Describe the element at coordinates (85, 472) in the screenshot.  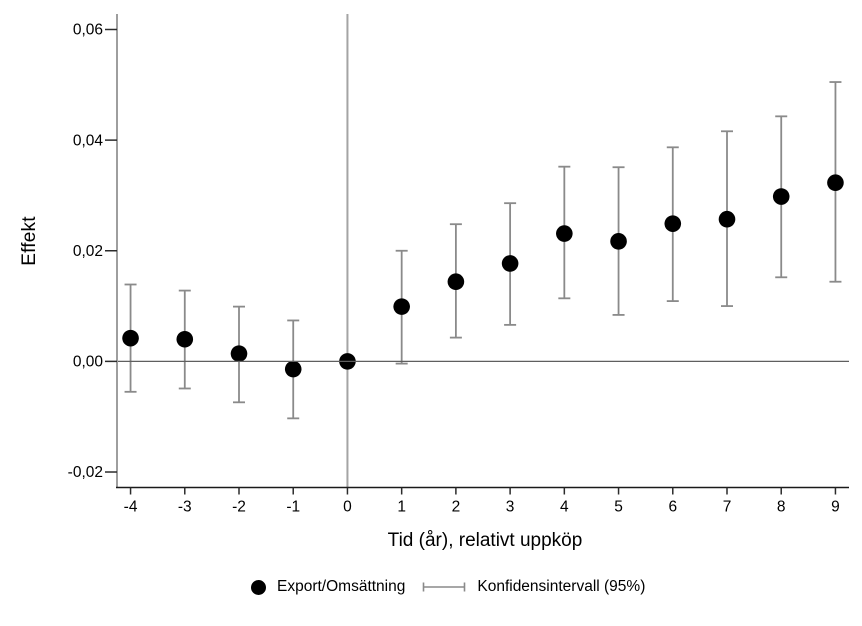
I see `y-tick-label: -0,02` at that location.